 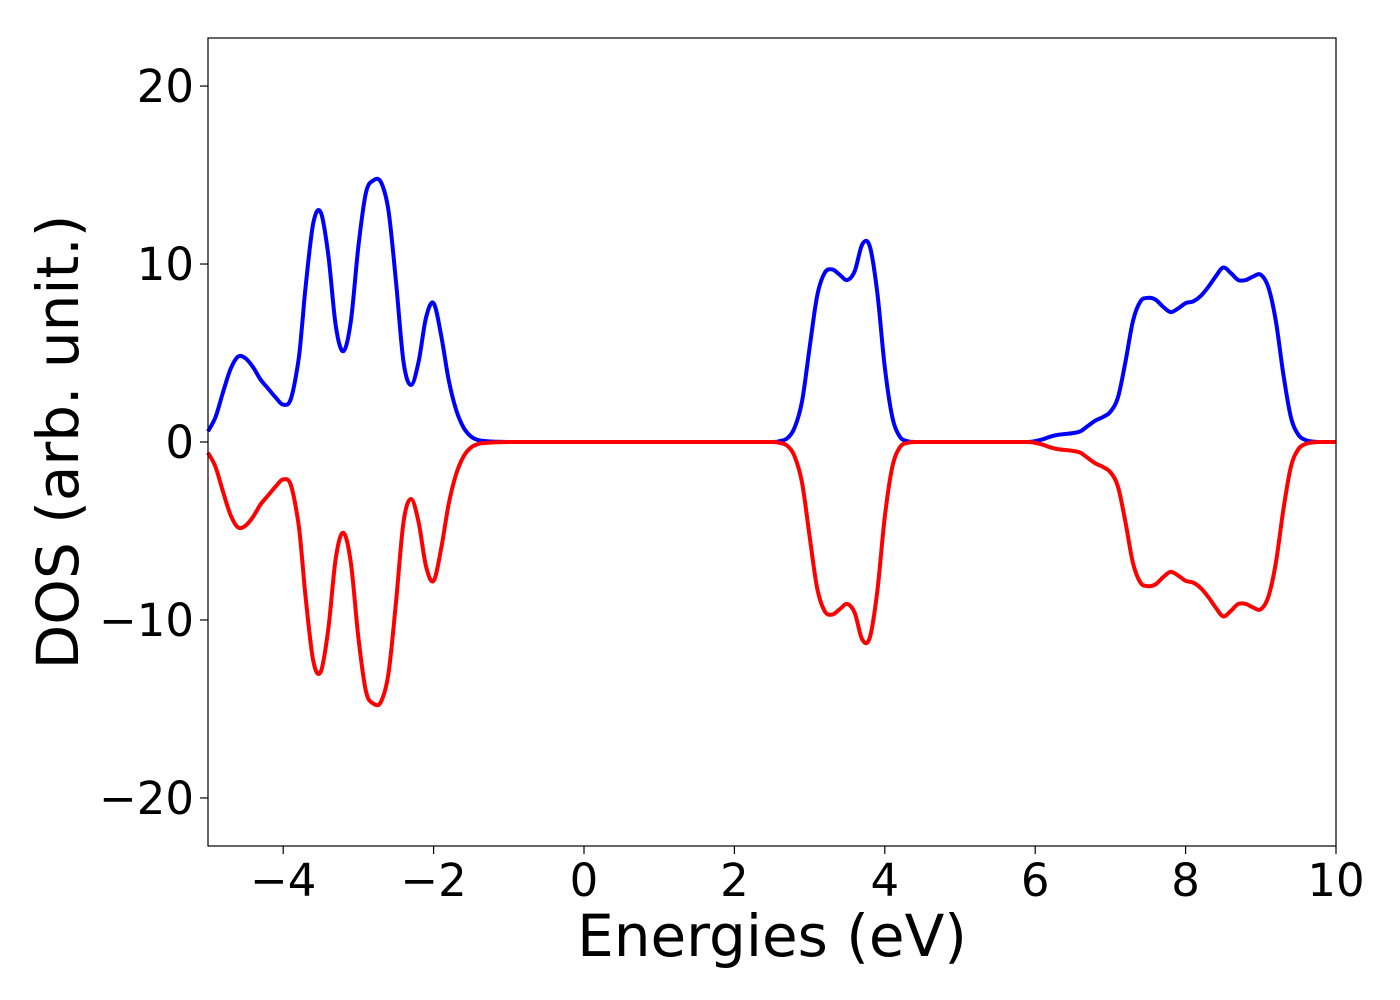 I want to click on y-tick-label: 10, so click(x=165, y=264).